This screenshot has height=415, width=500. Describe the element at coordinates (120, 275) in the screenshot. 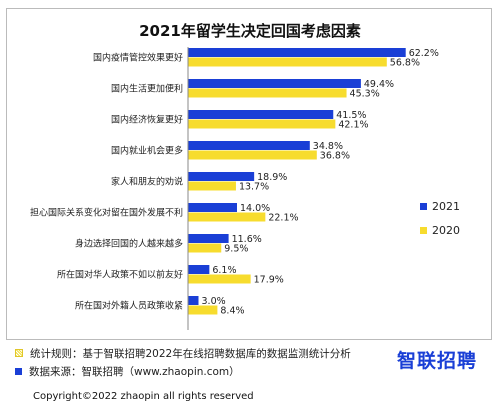

I see `category-label: 所在国对华人政策不如以前友好` at that location.